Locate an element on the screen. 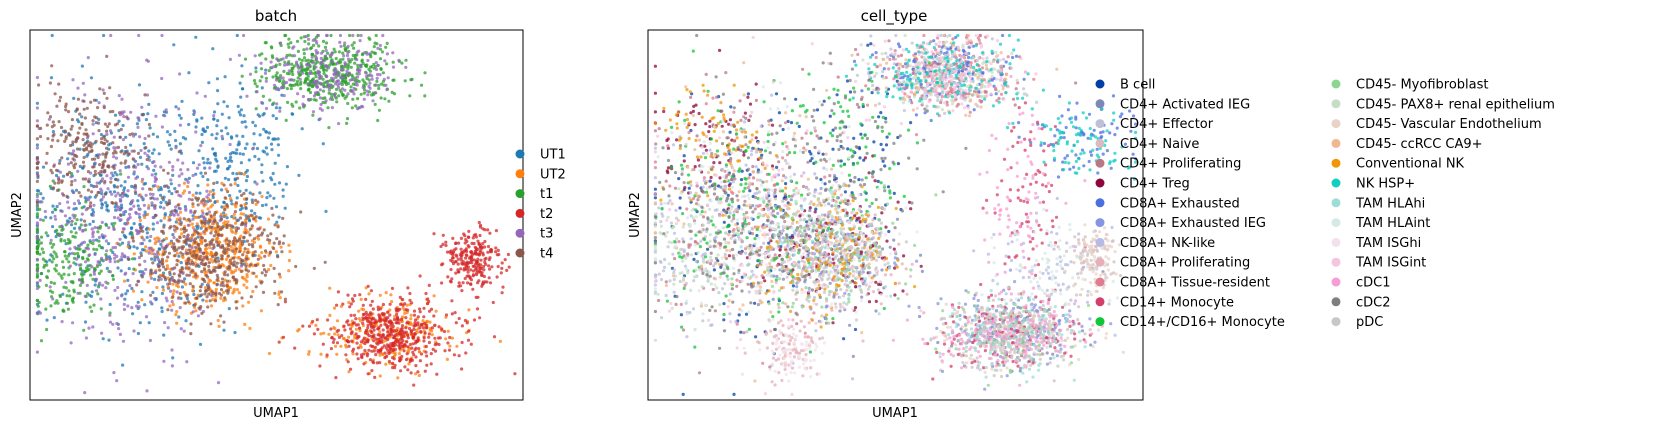  cell-type-legend-item-cd4-activated-ieg: CD4+ Activated IEG is located at coordinates (1172, 104).